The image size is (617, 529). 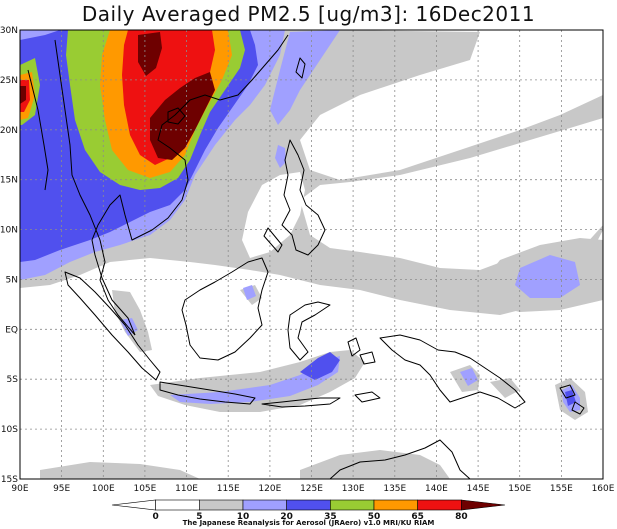 What do you see at coordinates (61, 489) in the screenshot?
I see `lon-label: 95E` at bounding box center [61, 489].